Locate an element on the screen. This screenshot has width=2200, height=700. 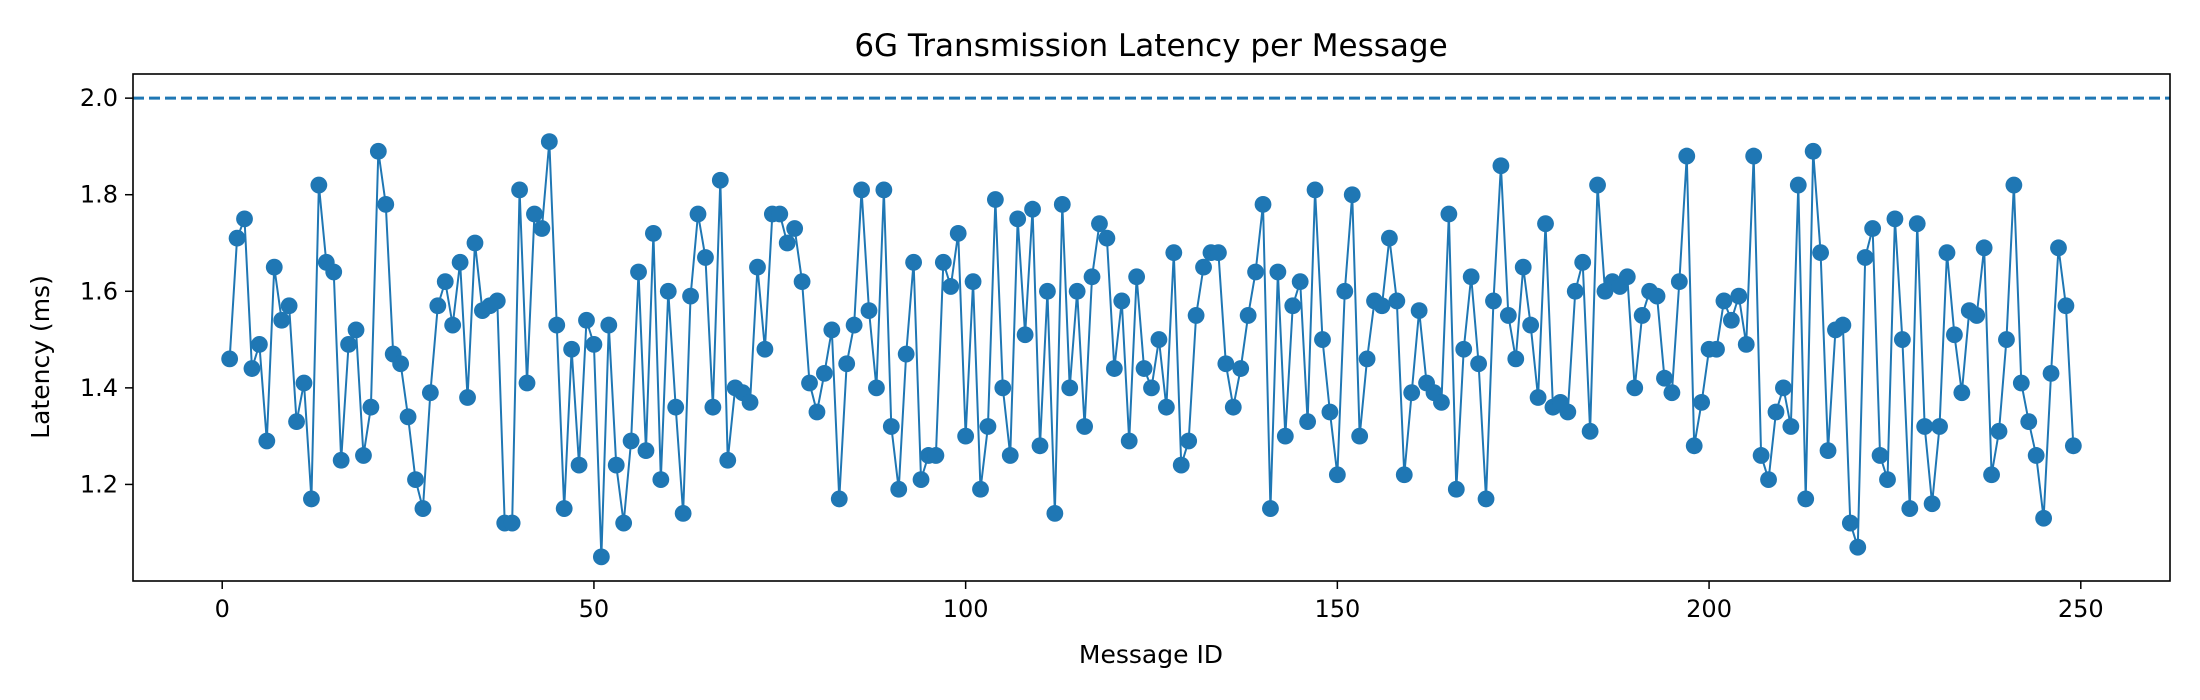
x-axis-label: Message ID is located at coordinates (1151, 654).